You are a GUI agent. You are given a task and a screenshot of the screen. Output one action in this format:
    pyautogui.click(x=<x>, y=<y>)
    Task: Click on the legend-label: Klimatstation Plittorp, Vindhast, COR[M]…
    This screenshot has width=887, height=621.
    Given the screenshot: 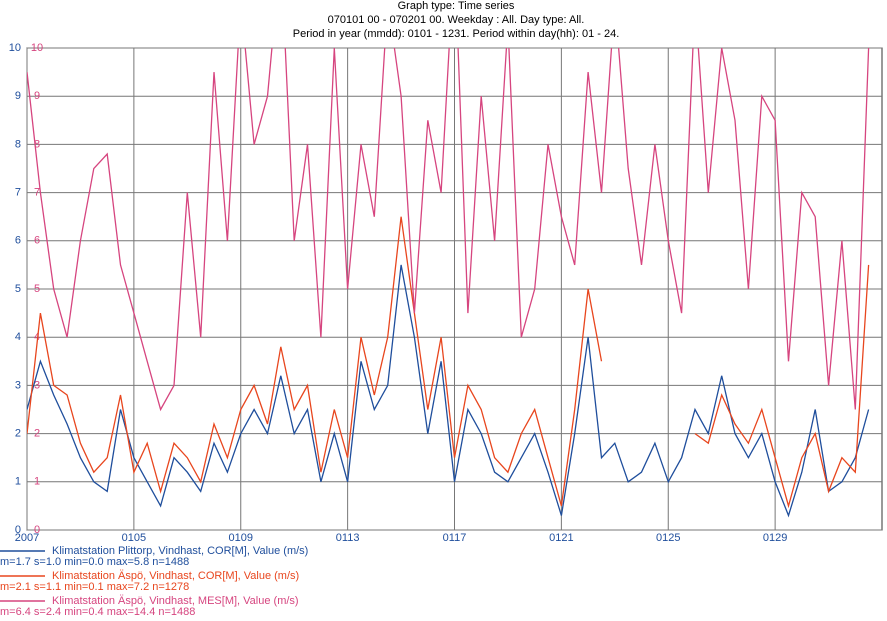 What is the action you would take?
    pyautogui.click(x=180, y=551)
    